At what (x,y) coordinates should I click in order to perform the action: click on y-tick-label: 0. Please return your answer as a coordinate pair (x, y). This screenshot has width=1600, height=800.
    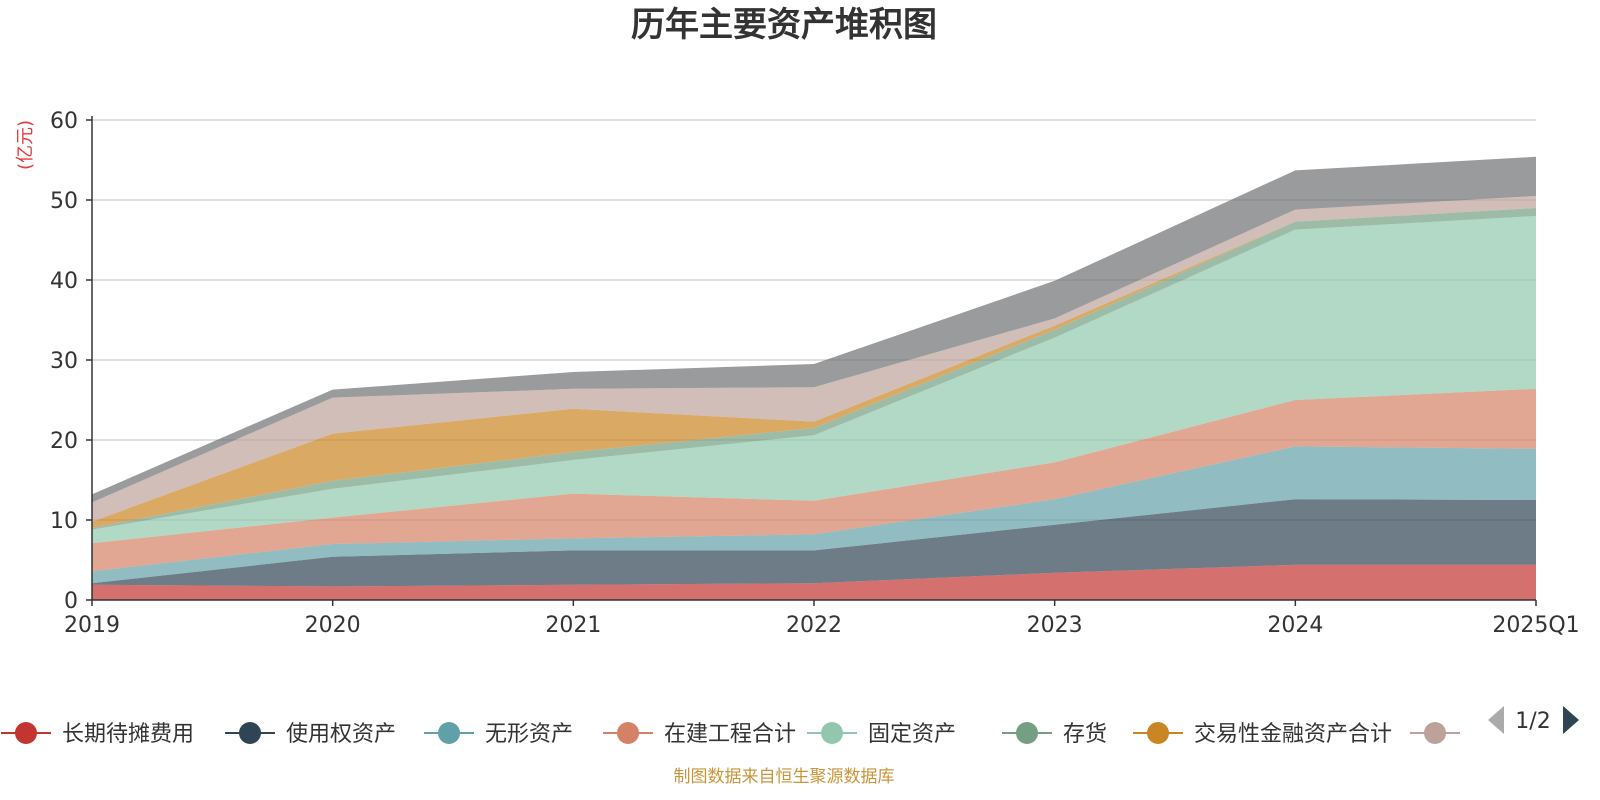
    Looking at the image, I should click on (71, 601).